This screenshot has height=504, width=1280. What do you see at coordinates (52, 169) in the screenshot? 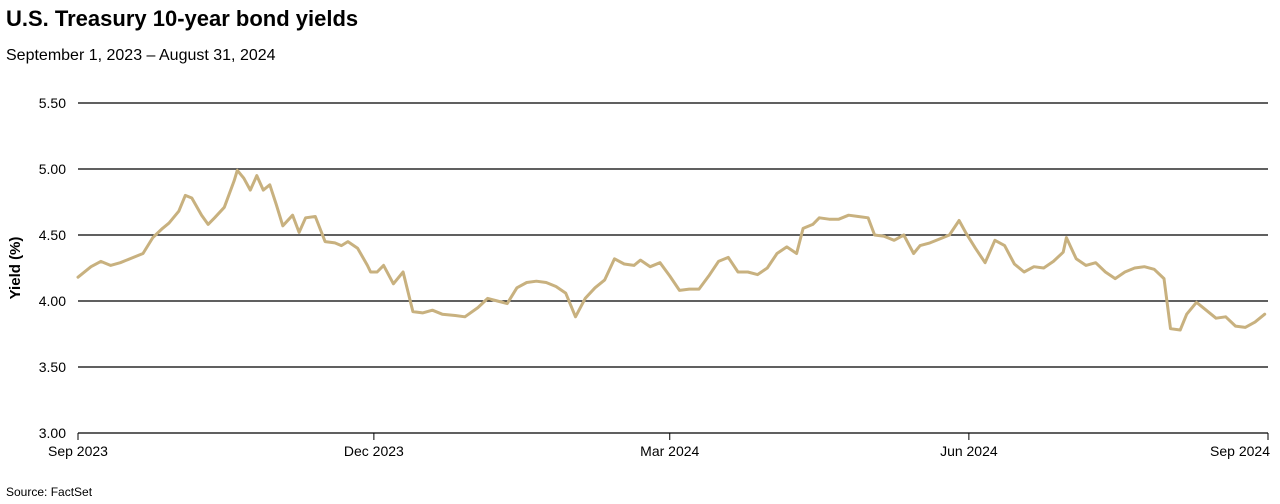
I see `y-tick-label-4: 5.00` at bounding box center [52, 169].